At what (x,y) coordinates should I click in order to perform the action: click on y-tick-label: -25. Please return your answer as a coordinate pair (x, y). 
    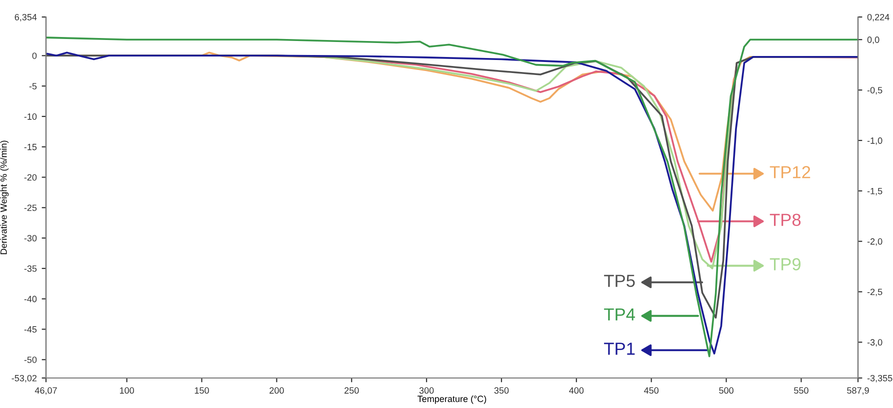
    Looking at the image, I should click on (30, 207).